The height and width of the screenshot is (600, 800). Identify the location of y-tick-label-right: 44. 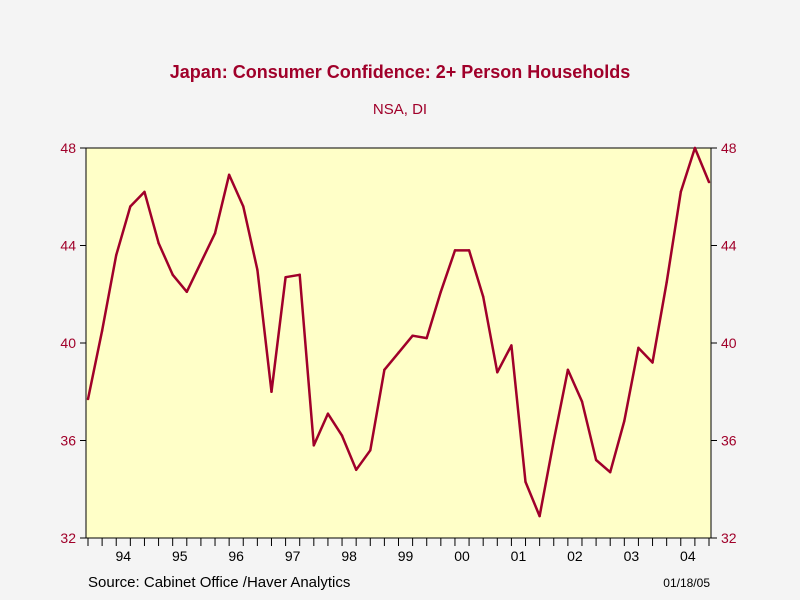
(729, 246).